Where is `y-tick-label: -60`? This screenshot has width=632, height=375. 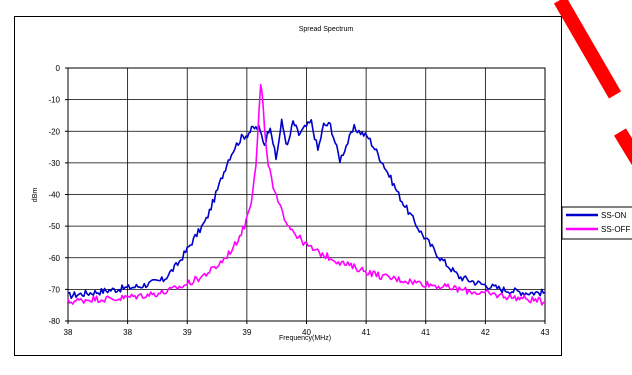
y-tick-label: -60 is located at coordinates (54, 258).